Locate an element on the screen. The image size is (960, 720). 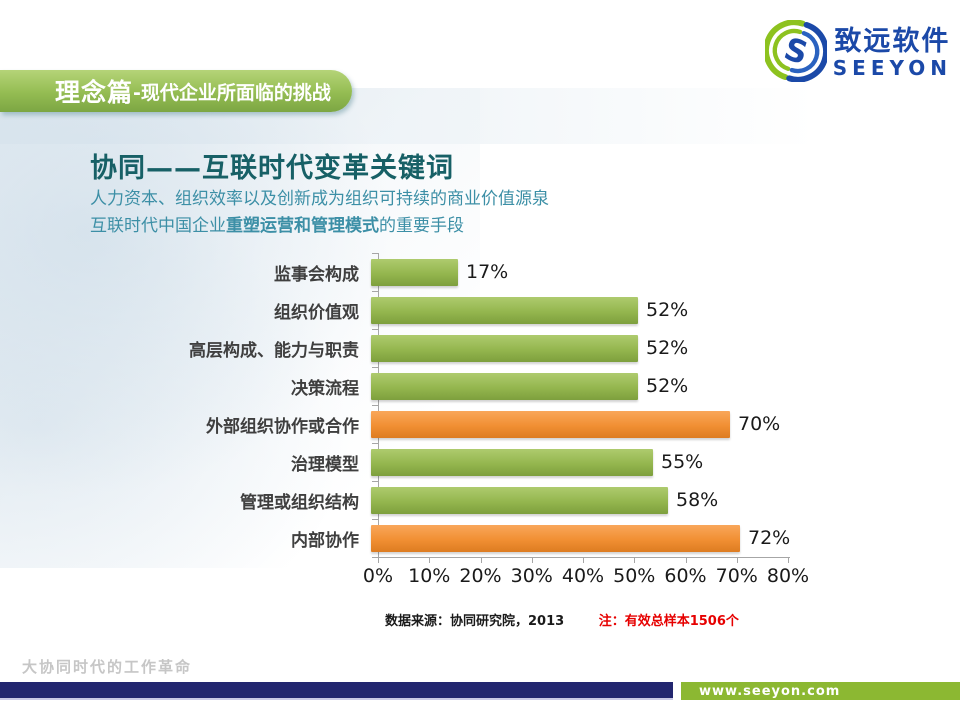
section-banner-title: 理念篇 is located at coordinates (94, 92).